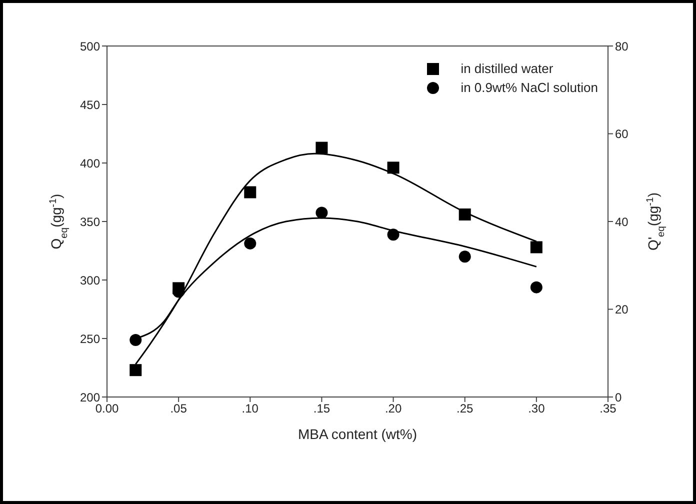  Describe the element at coordinates (250, 409) in the screenshot. I see `x-tick-label: .10` at that location.